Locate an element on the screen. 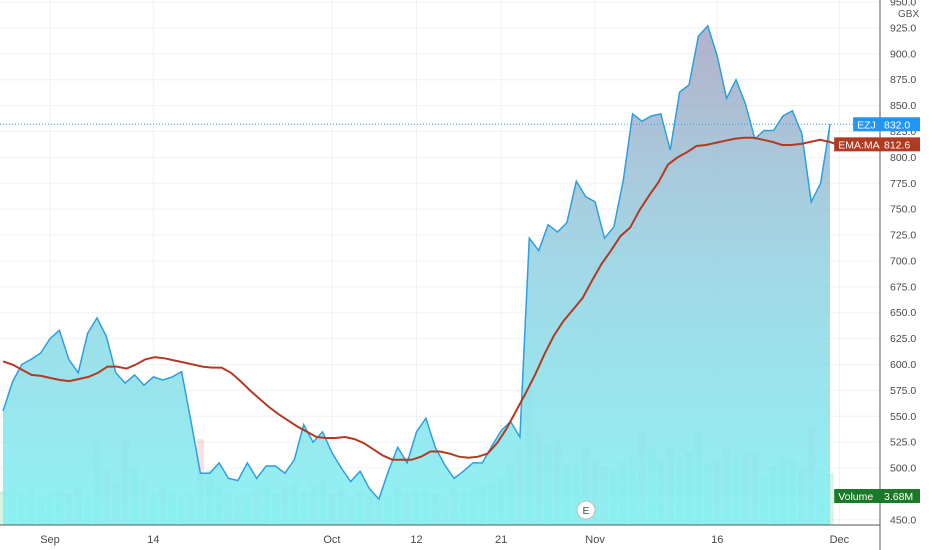  last-price-value: 832.0 is located at coordinates (897, 125).